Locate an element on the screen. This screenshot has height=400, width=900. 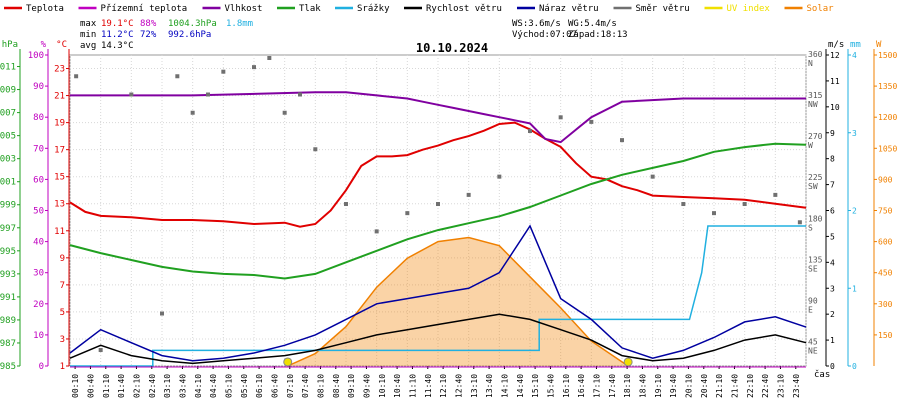
axis-tick-label-hpa: 997 is located at coordinates (8, 229).